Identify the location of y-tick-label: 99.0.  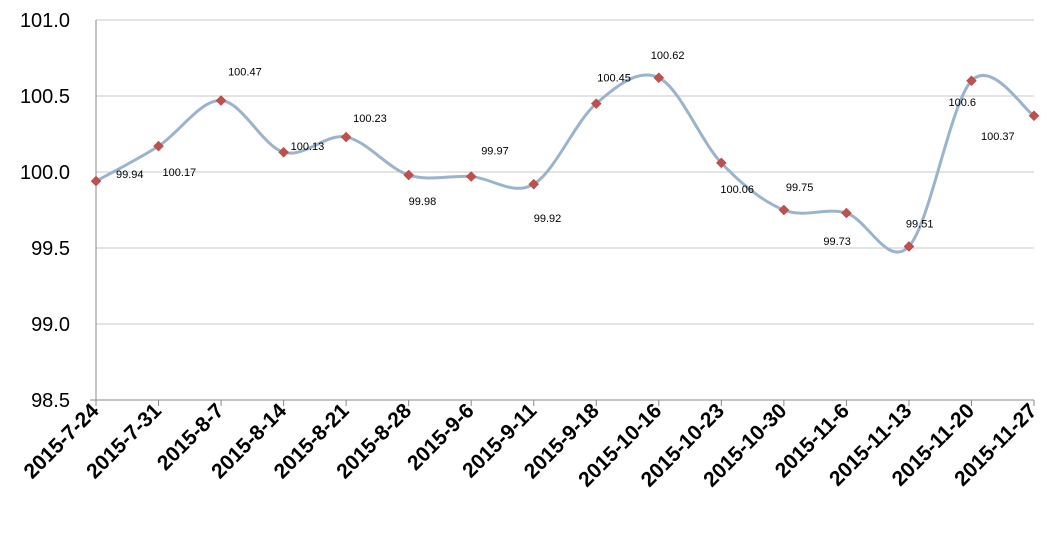
(50, 325).